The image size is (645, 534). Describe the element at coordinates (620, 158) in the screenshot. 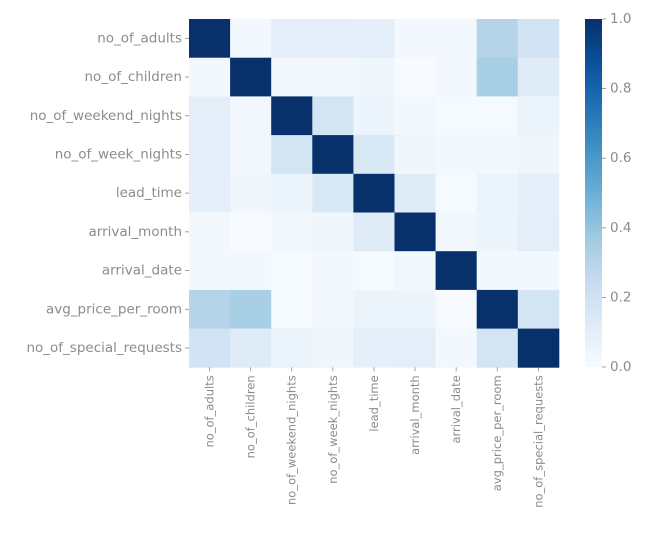

I see `colorbar-tick-label: 0.6` at that location.